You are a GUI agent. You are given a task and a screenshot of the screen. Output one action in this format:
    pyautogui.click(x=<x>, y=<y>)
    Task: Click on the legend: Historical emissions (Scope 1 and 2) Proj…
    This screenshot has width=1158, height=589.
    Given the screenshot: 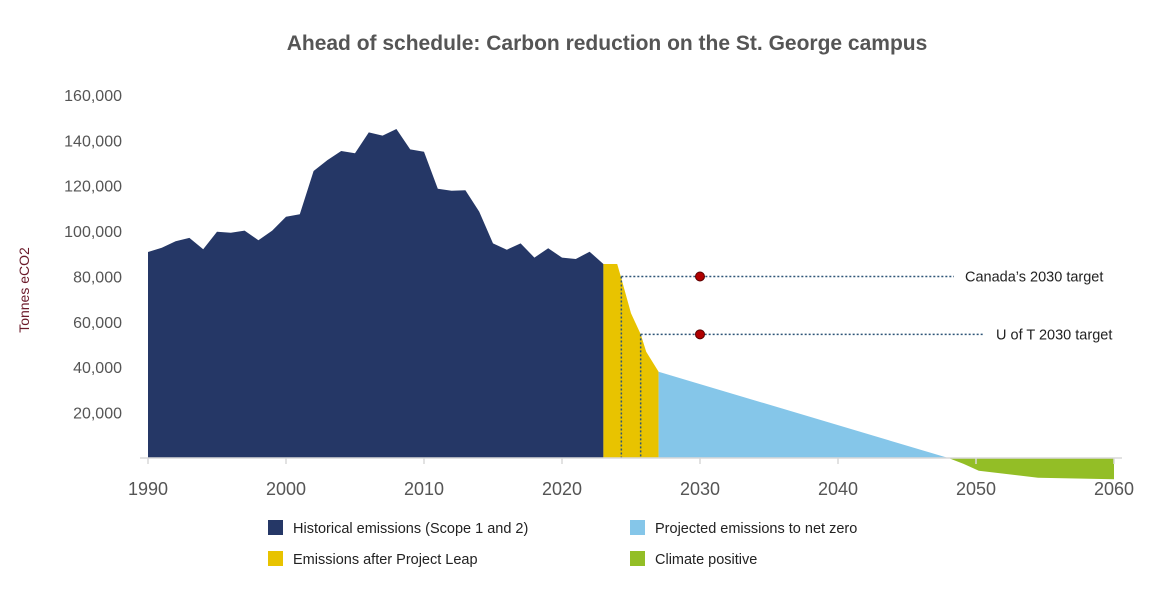 What is the action you would take?
    pyautogui.click(x=562, y=544)
    